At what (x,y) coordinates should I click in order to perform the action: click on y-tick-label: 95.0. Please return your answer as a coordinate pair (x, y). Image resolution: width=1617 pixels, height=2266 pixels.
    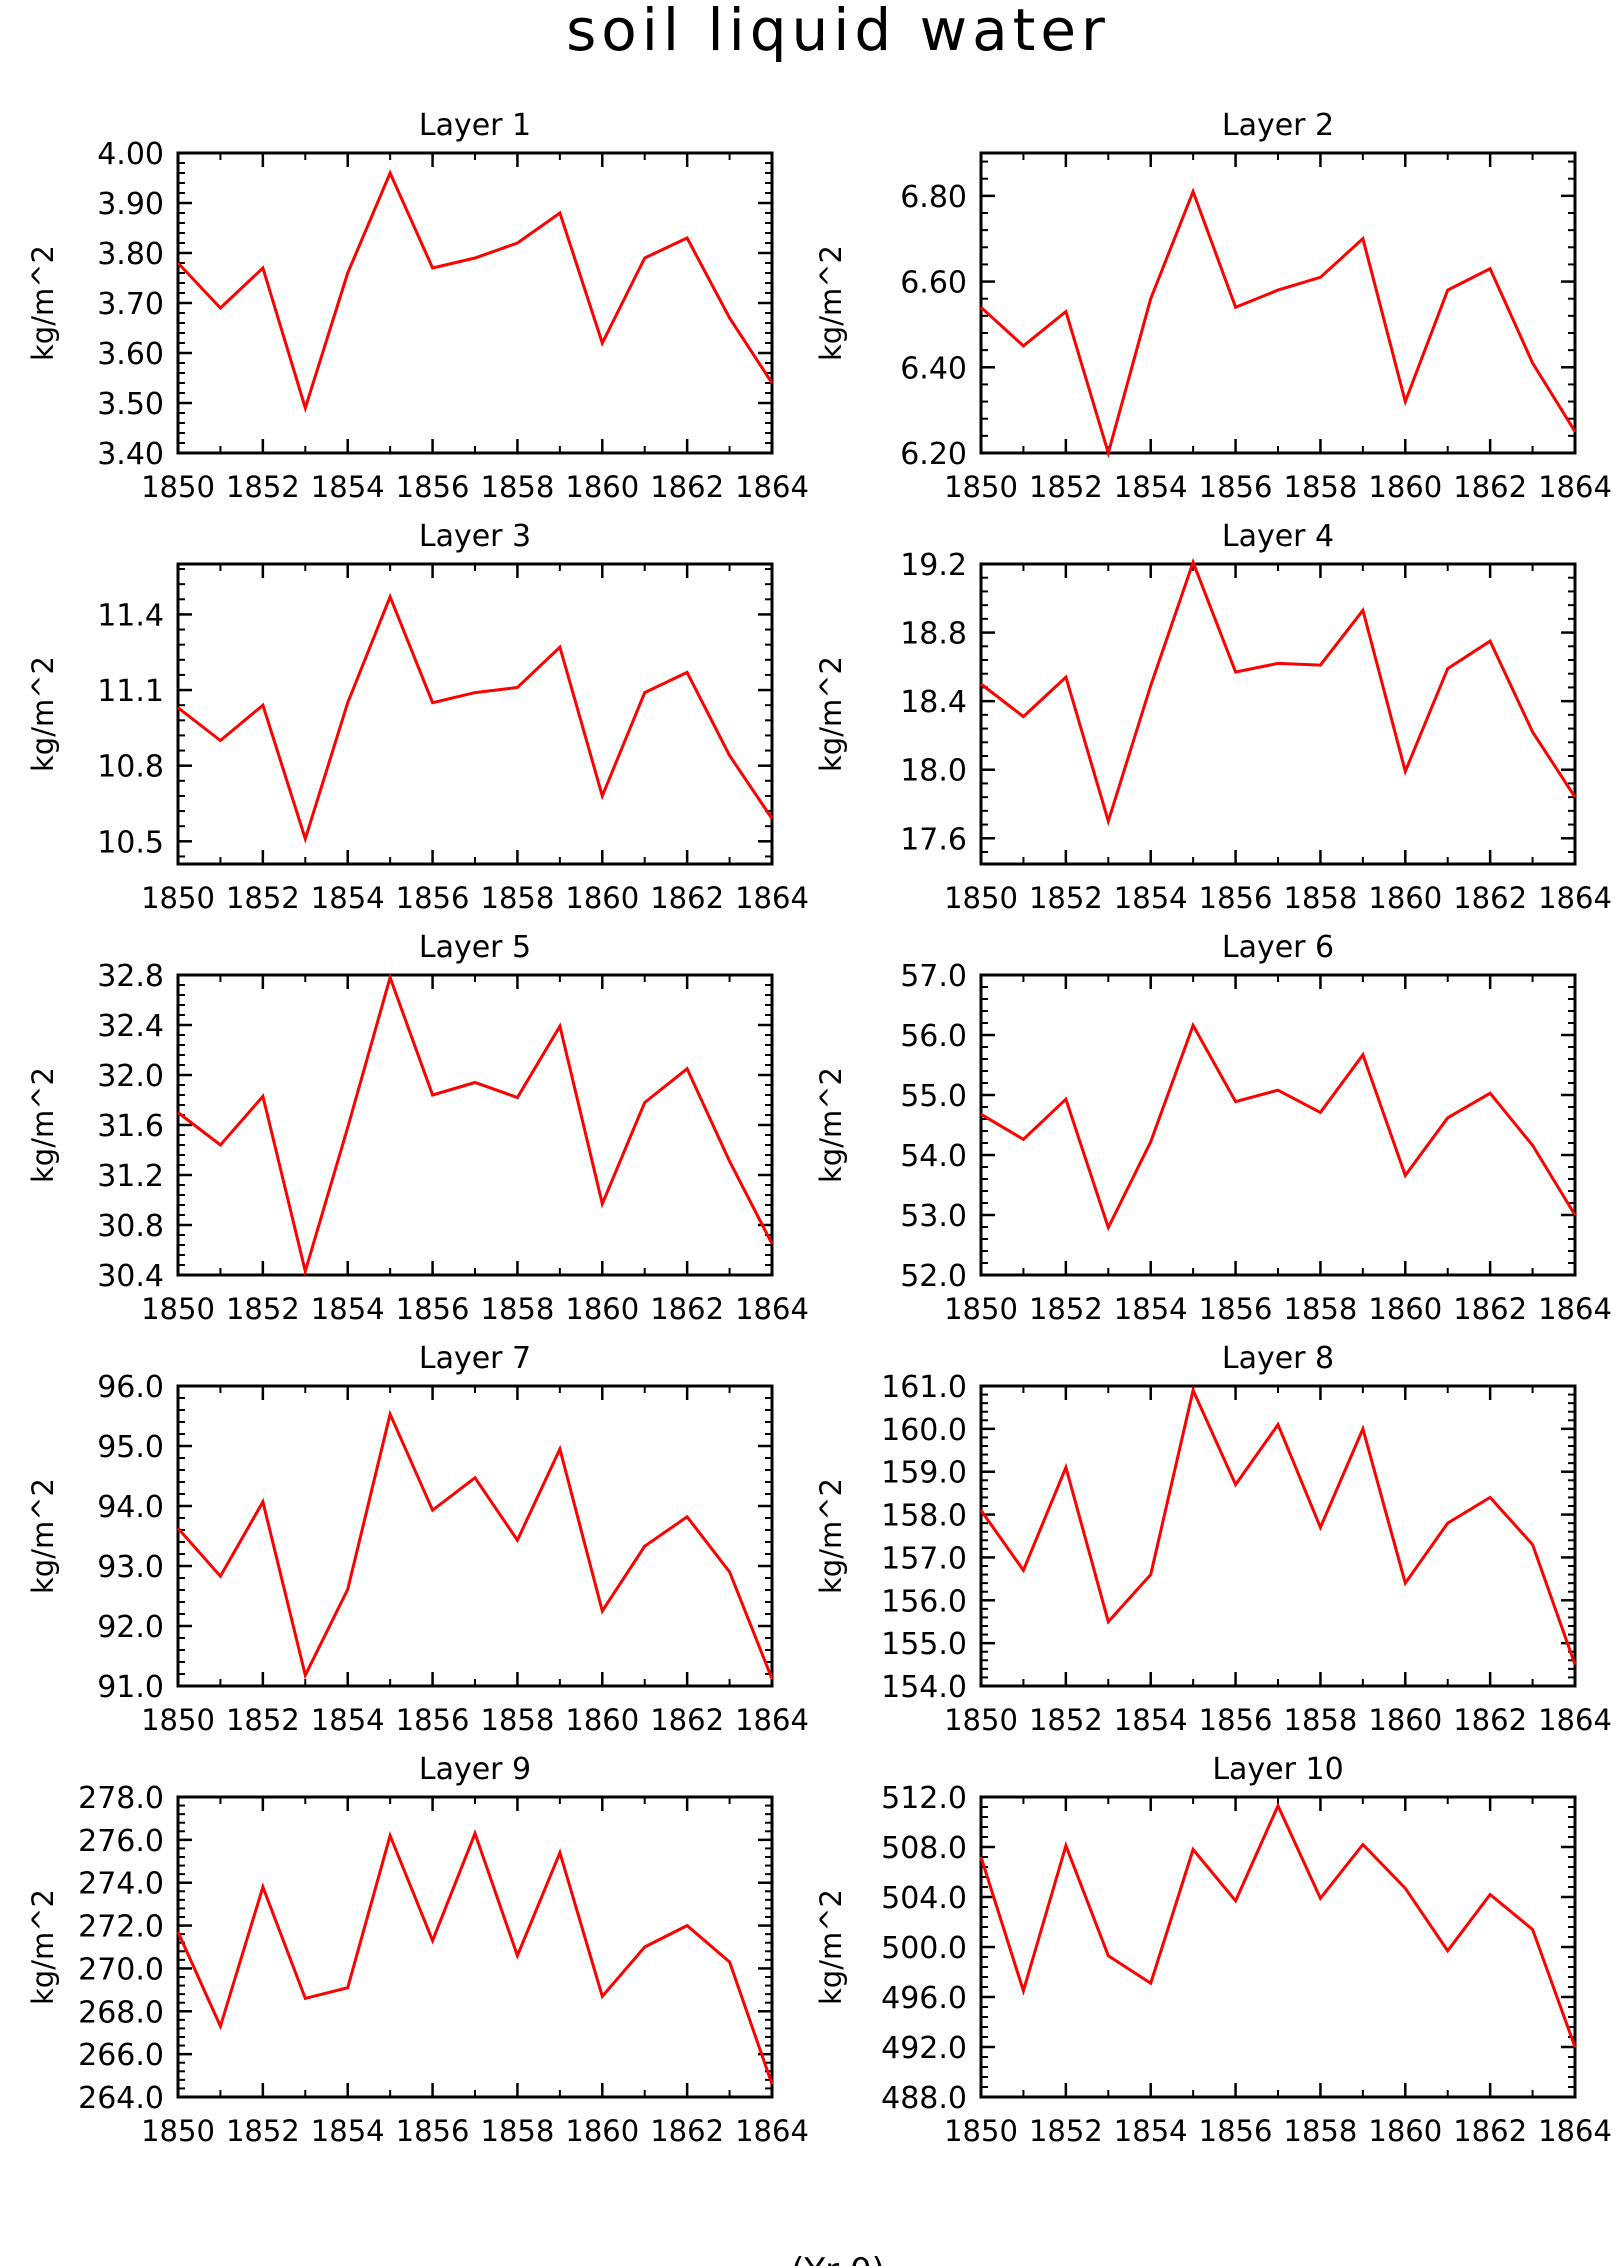
    Looking at the image, I should click on (130, 1447).